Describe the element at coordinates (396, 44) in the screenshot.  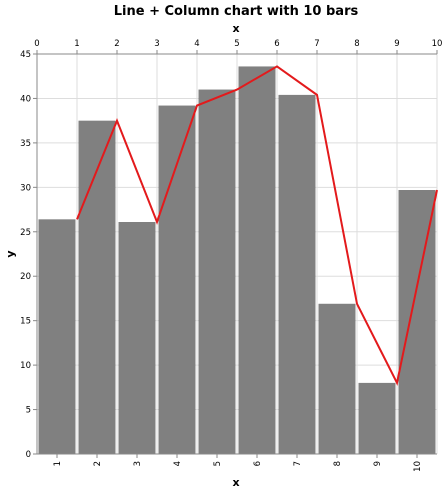
I see `top-x-tick-label: 9` at that location.